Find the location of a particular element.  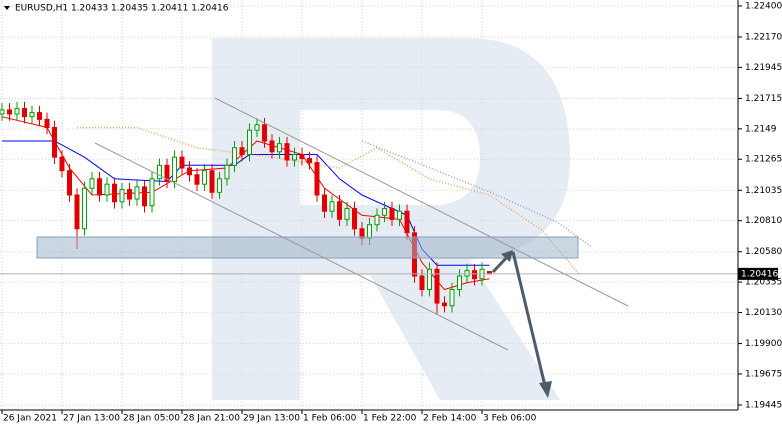

y-tick-label: 1.19675 is located at coordinates (763, 374).